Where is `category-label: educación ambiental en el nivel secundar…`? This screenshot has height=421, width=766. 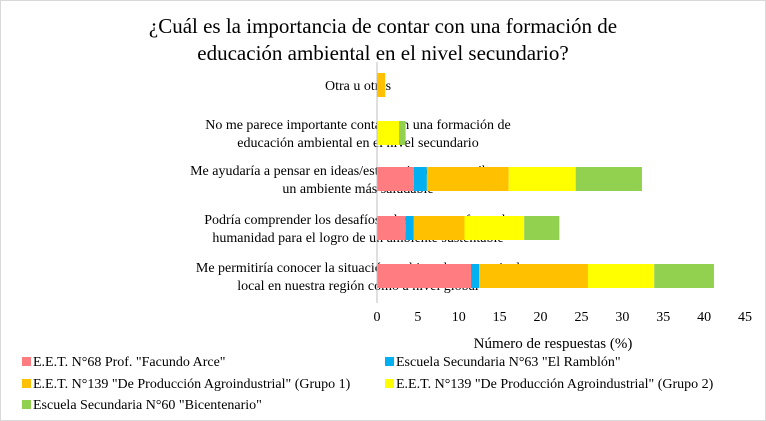
category-label: educación ambiental en el nivel secundar… is located at coordinates (357, 143).